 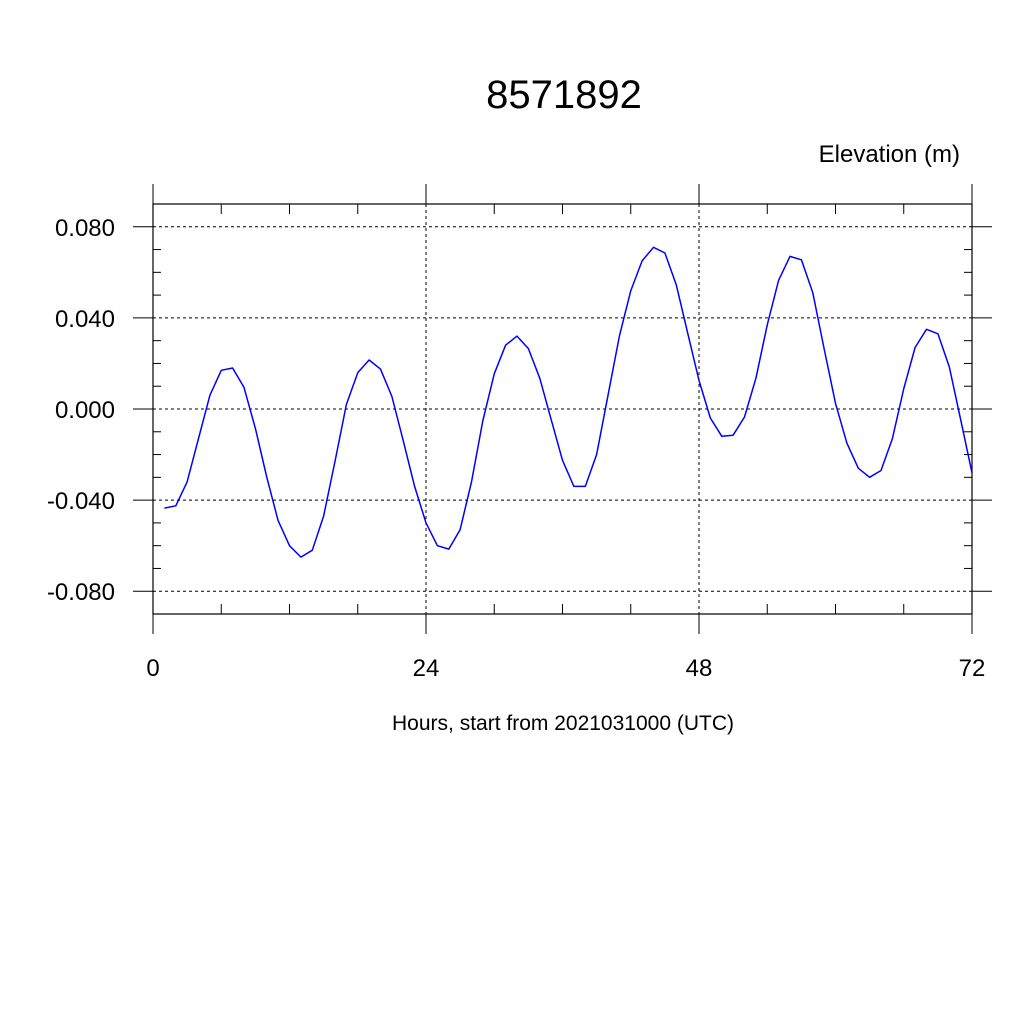 What do you see at coordinates (152, 668) in the screenshot?
I see `x-tick-label: 0` at bounding box center [152, 668].